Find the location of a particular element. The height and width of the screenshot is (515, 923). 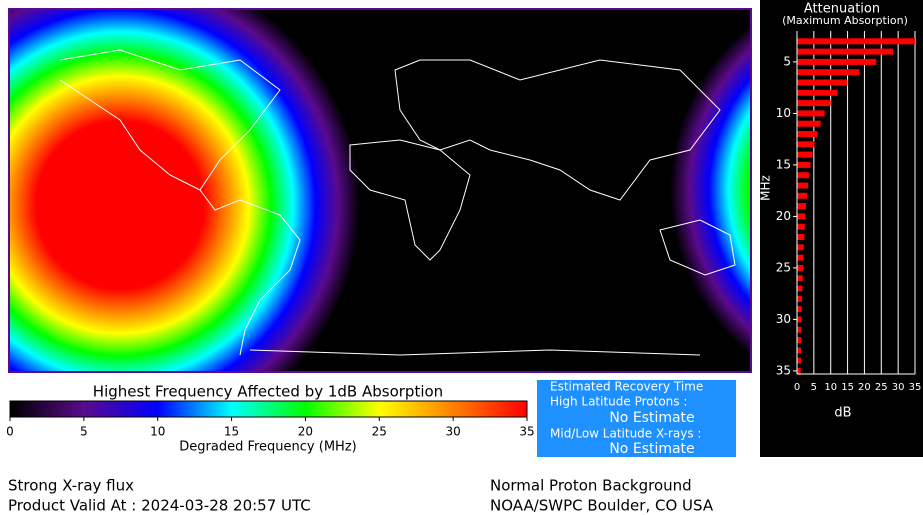

y-tick-label: 20 is located at coordinates (783, 216).